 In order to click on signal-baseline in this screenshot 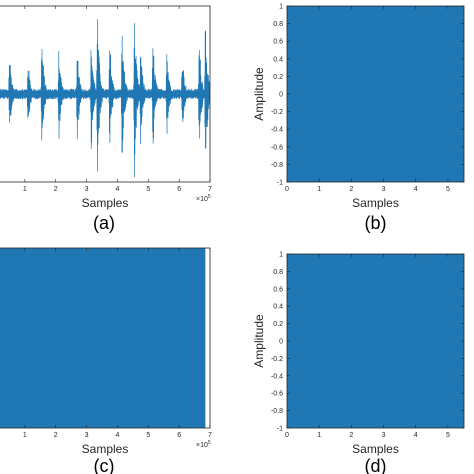, I will do `click(105, 94)`.